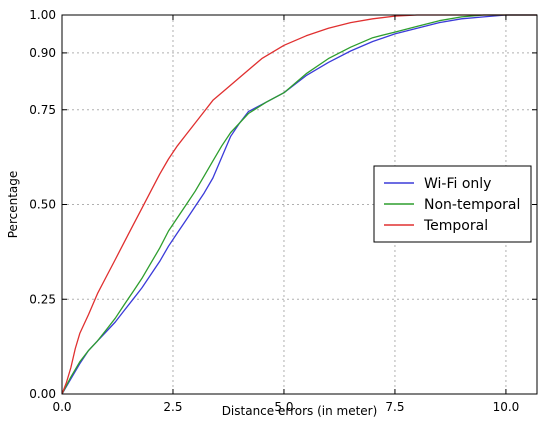  Describe the element at coordinates (300, 411) in the screenshot. I see `x-axis-label: Distance errors (in meter)` at that location.